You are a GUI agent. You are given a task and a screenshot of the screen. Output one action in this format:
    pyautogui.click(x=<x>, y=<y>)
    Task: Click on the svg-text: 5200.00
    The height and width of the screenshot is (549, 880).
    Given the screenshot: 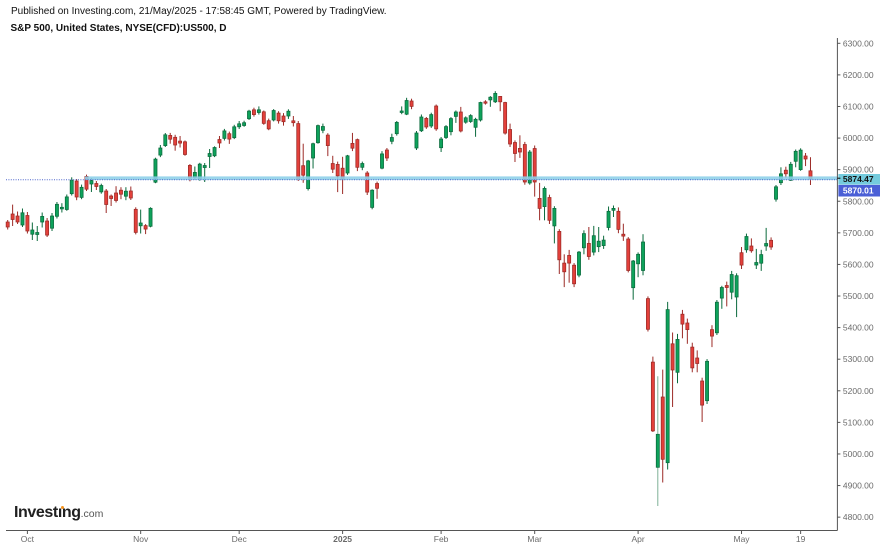 What is the action you would take?
    pyautogui.click(x=858, y=391)
    